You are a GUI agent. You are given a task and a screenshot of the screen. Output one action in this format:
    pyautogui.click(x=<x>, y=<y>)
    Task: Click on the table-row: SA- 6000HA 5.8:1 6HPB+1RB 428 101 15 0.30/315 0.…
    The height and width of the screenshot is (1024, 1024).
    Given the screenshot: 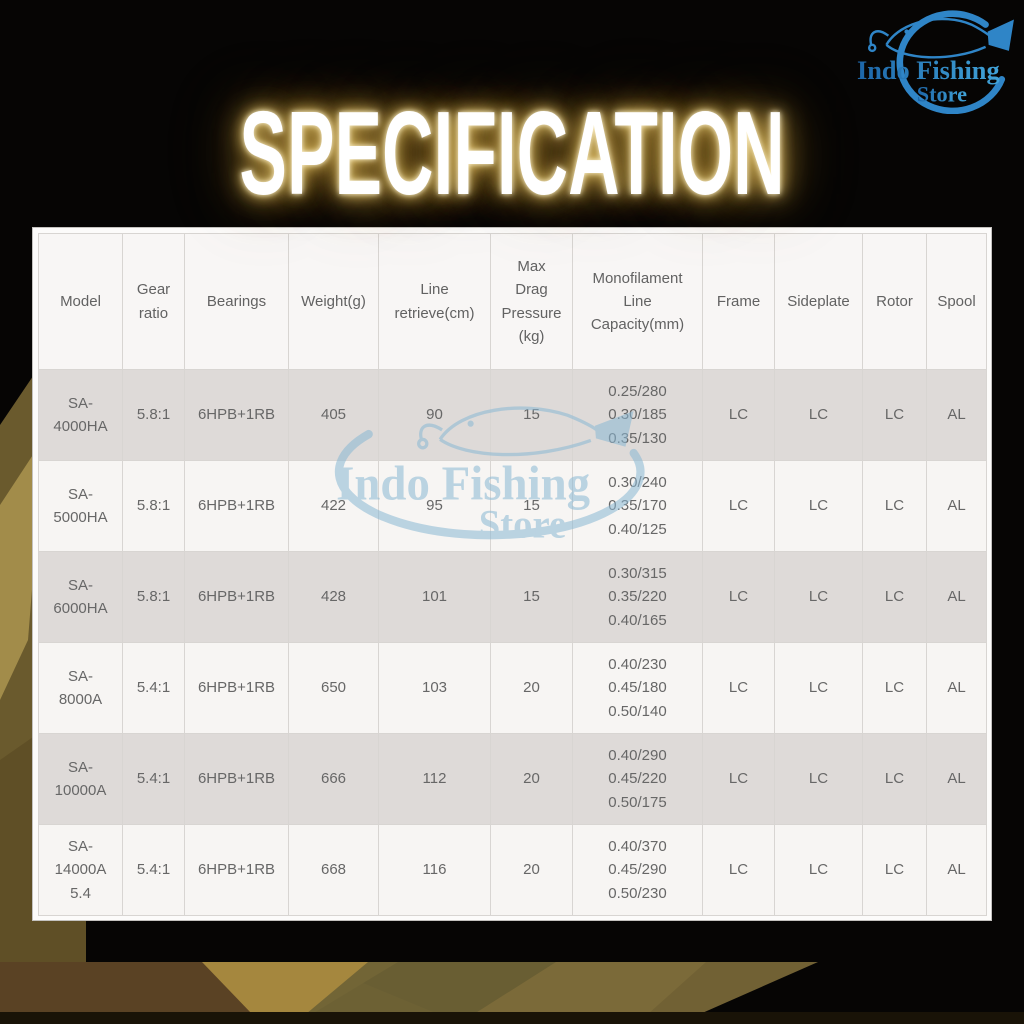 What is the action you would take?
    pyautogui.click(x=512, y=597)
    